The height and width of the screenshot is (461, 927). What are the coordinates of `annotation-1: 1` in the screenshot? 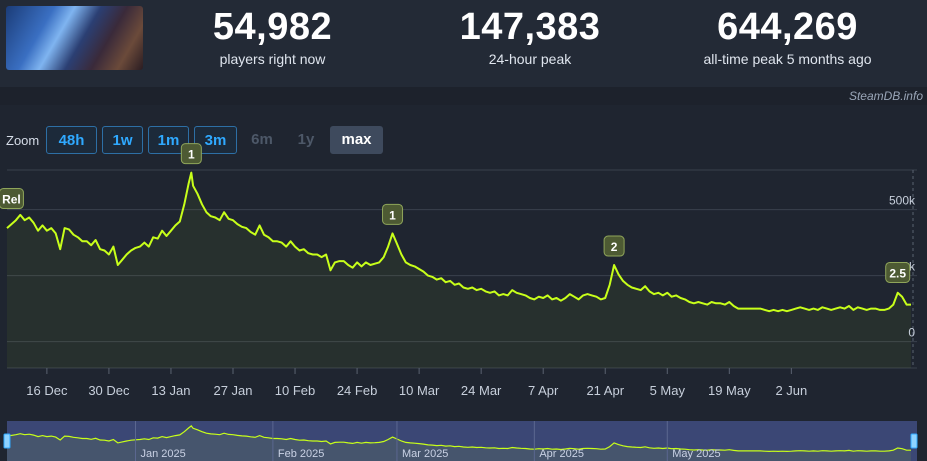 It's located at (191, 154).